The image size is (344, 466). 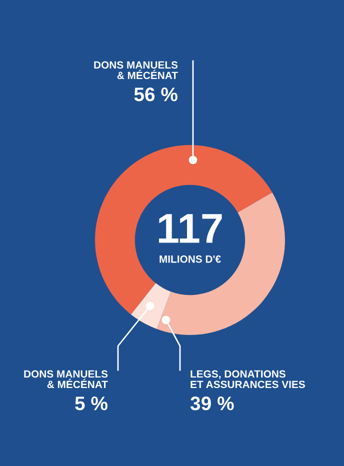 I want to click on data-label: 5 %, so click(x=91, y=403).